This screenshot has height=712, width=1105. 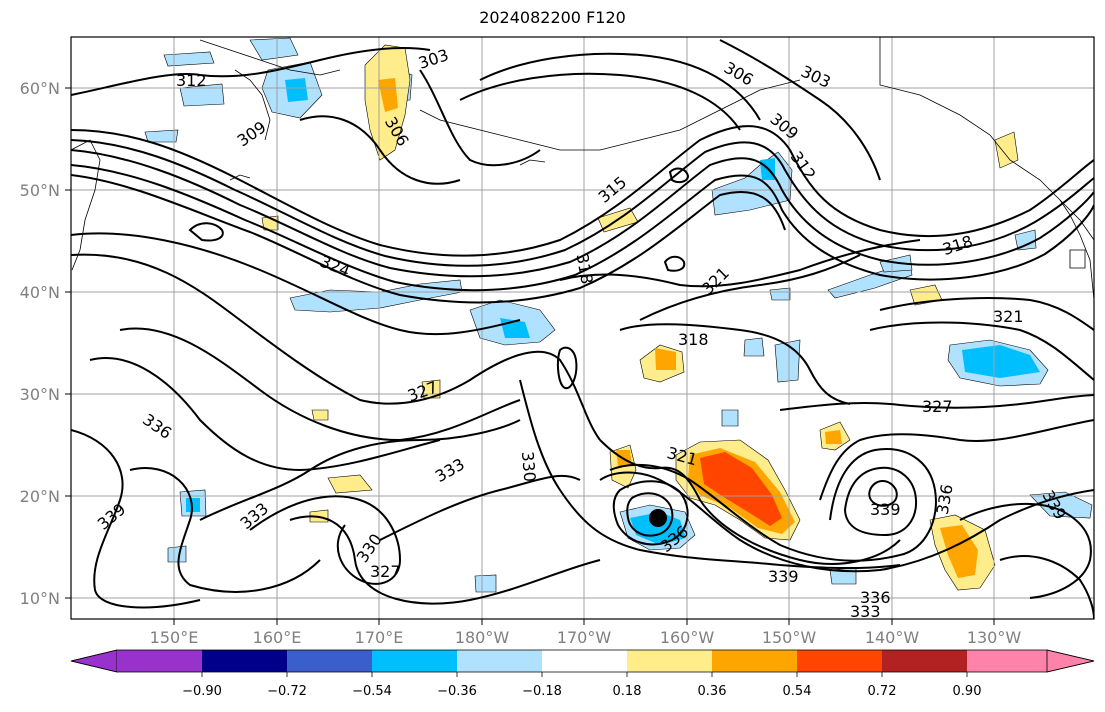 What do you see at coordinates (40, 496) in the screenshot?
I see `lat-label: 20°N` at bounding box center [40, 496].